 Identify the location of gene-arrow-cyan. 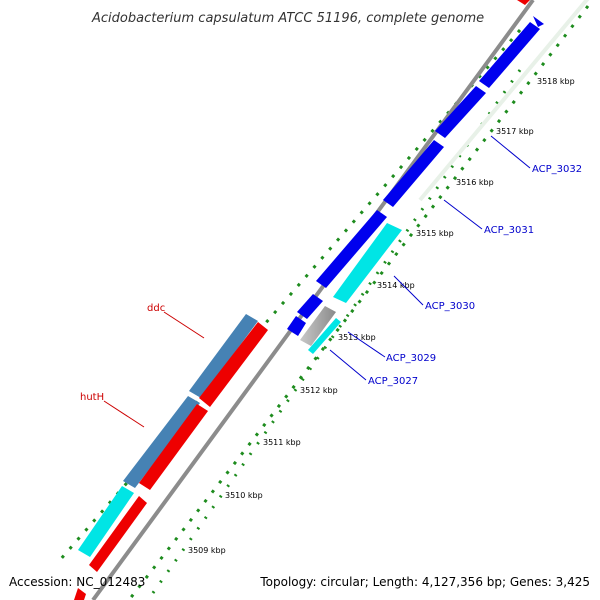
(367, 263).